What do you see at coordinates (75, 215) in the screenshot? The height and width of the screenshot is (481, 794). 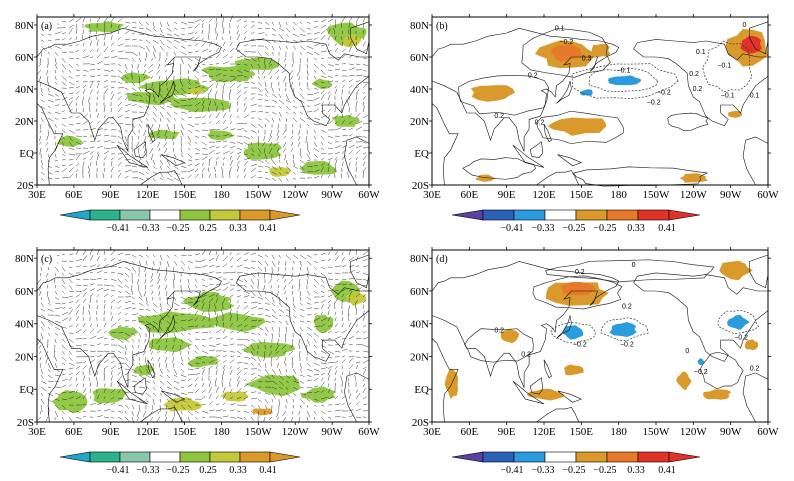 I see `colorbar-left-arrow` at bounding box center [75, 215].